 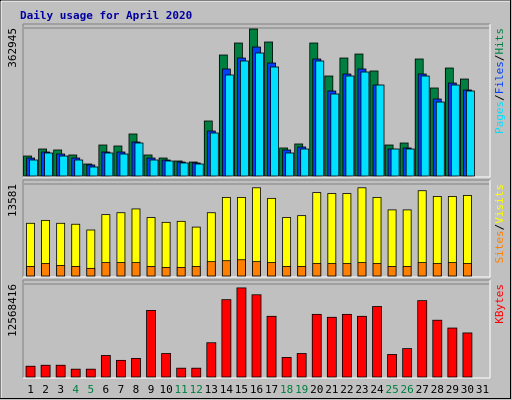 What do you see at coordinates (136, 389) in the screenshot?
I see `x-tick-label: 8` at bounding box center [136, 389].